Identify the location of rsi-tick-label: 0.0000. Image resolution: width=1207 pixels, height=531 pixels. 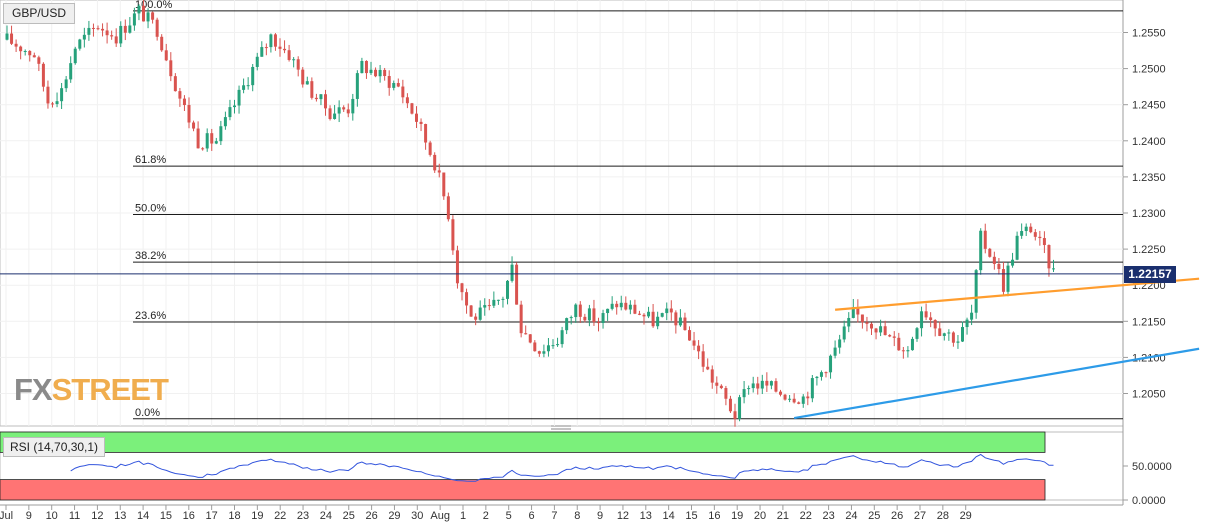
(1149, 501).